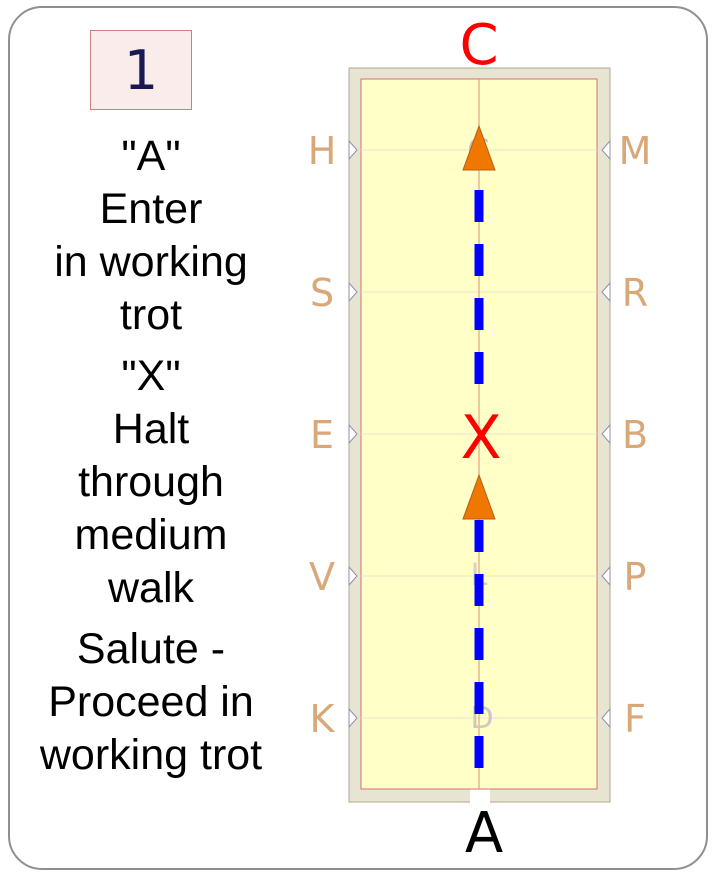 The height and width of the screenshot is (877, 718). I want to click on arena-letter-p: P, so click(635, 577).